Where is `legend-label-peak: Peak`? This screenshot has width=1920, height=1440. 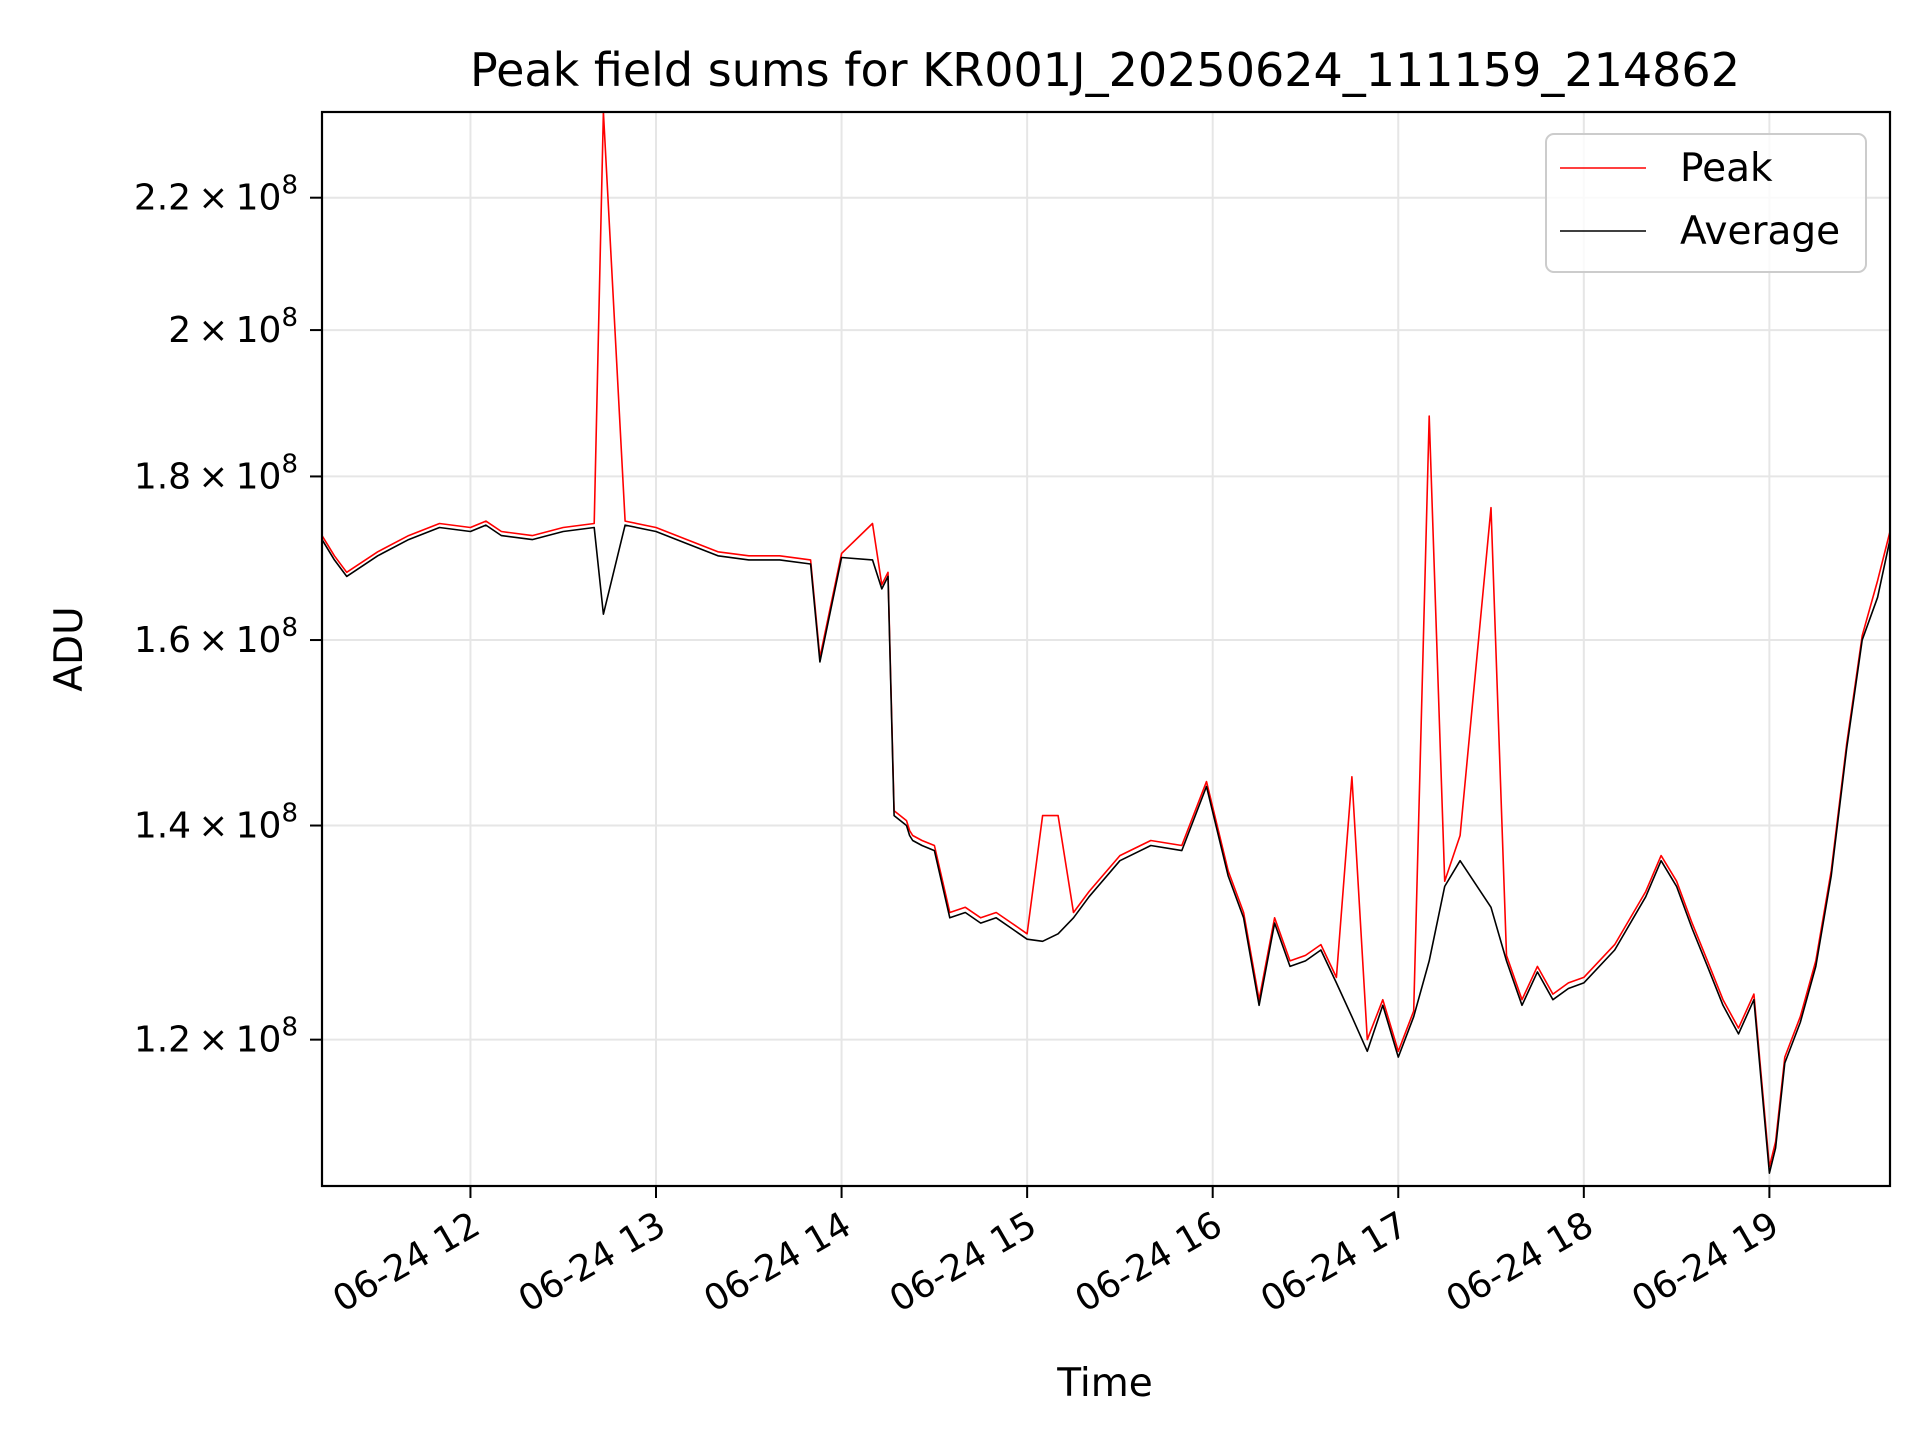 legend-label-peak: Peak is located at coordinates (1726, 168).